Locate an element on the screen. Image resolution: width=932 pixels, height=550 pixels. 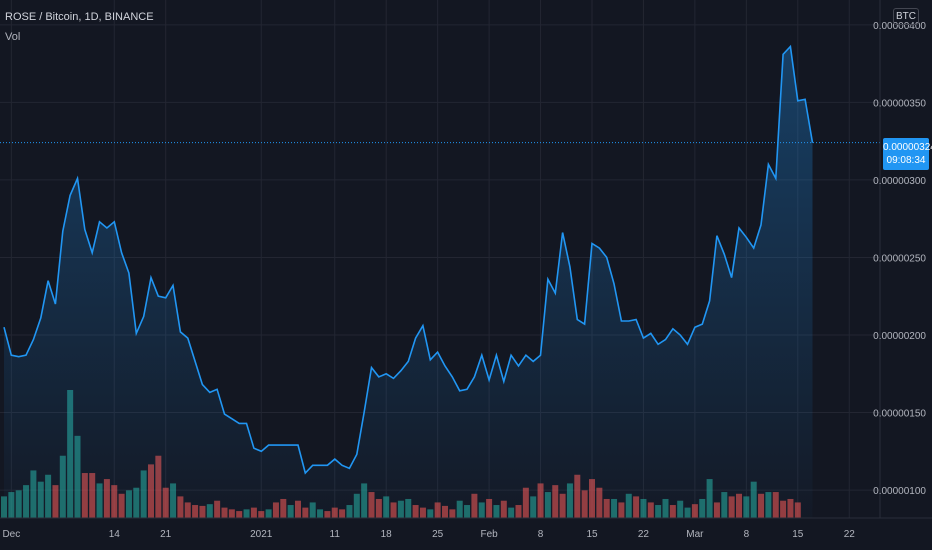
time-axis: Dec 14 21 2021 11 18 25 Feb 8 15 22 Mar 8 15 22 is located at coordinates (428, 534).